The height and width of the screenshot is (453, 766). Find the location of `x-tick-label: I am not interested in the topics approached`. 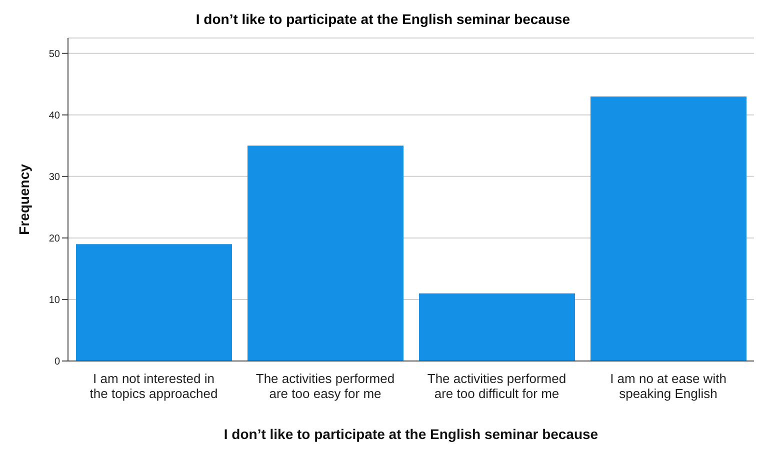

x-tick-label: I am not interested in the topics approached is located at coordinates (154, 386).